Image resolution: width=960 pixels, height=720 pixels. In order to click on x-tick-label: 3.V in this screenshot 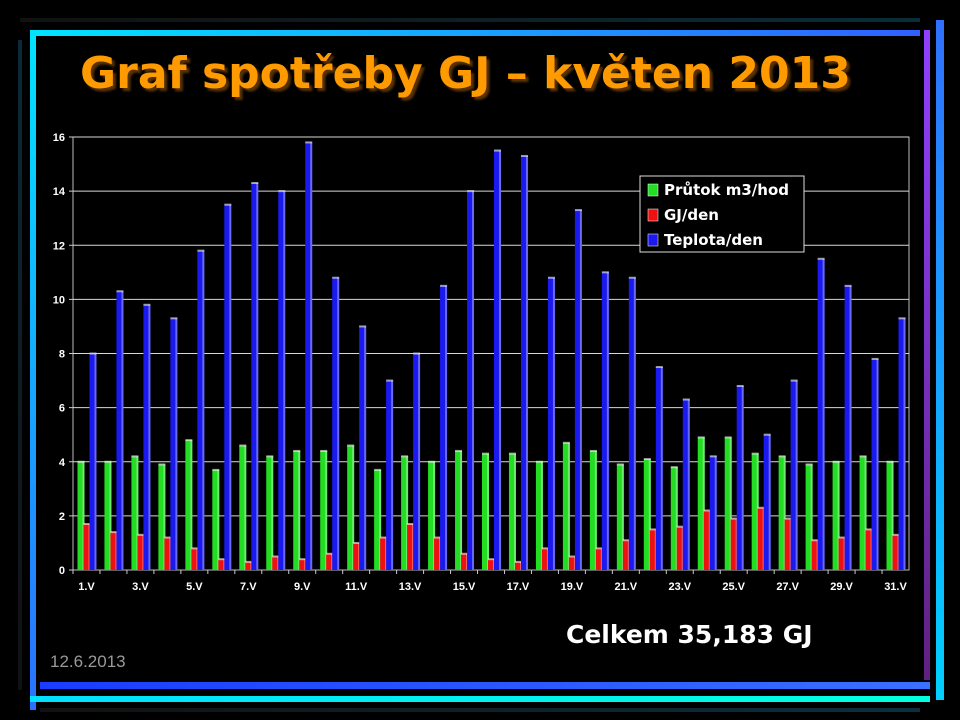, I will do `click(140, 587)`.